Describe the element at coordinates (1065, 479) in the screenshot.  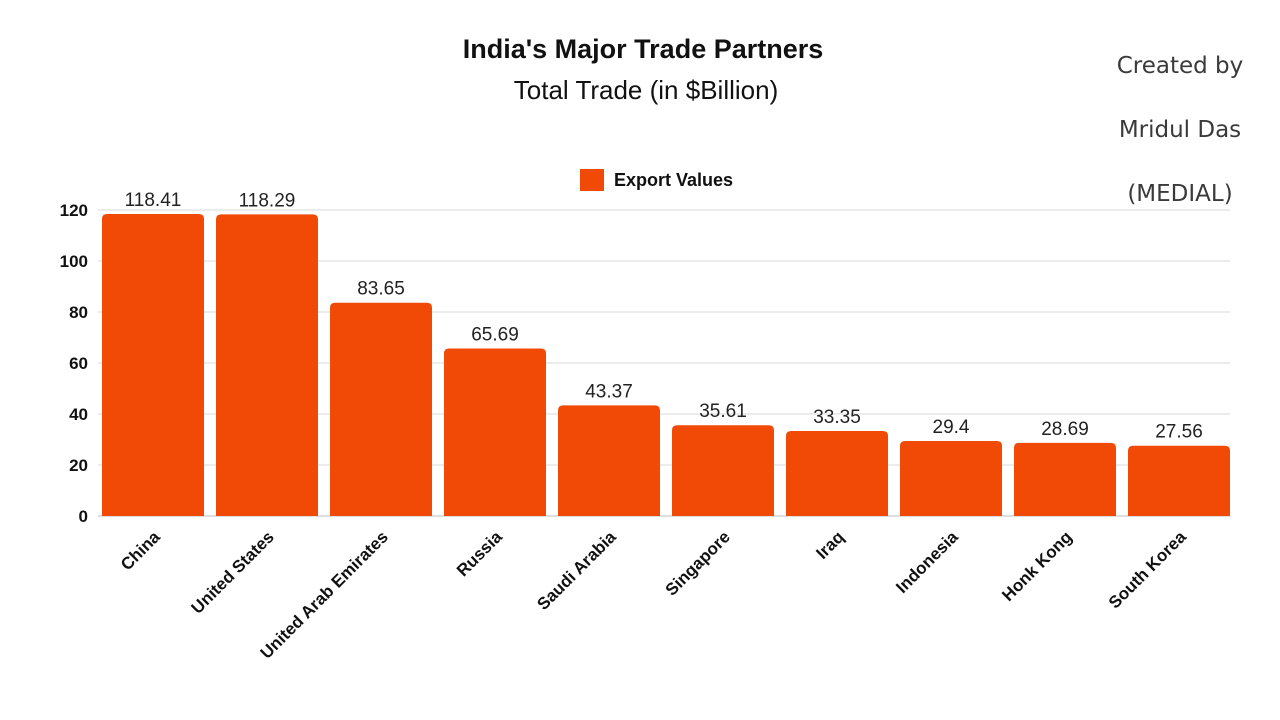
I see `bar-honk-kong` at that location.